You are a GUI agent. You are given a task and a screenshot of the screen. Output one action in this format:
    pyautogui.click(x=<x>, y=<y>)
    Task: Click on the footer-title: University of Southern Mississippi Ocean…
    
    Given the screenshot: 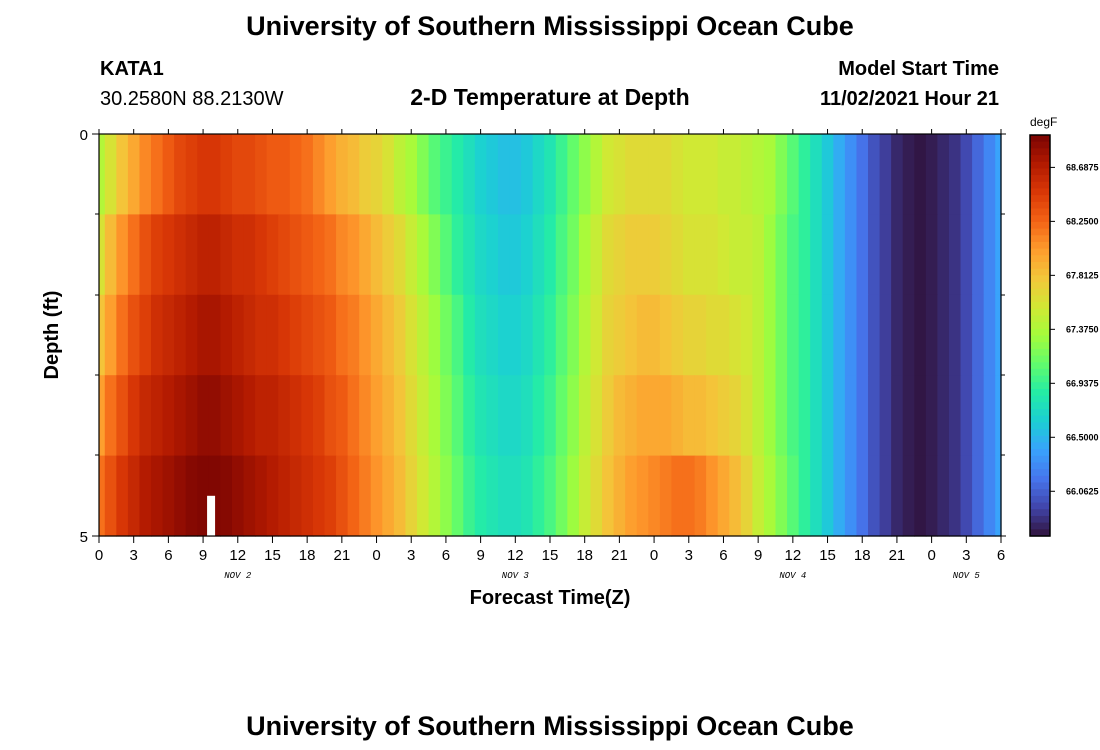 What is the action you would take?
    pyautogui.click(x=550, y=726)
    